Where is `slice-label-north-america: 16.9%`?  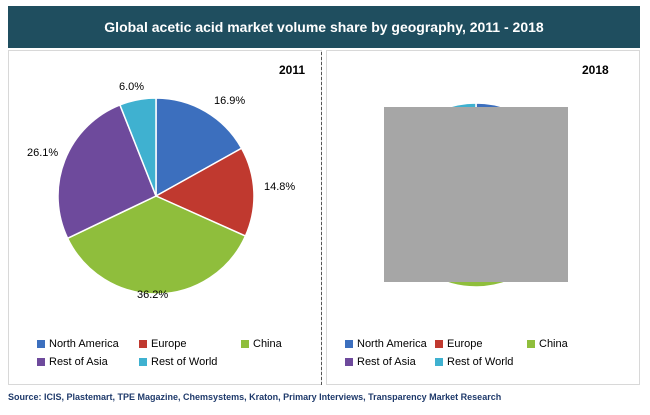 slice-label-north-america: 16.9% is located at coordinates (230, 101).